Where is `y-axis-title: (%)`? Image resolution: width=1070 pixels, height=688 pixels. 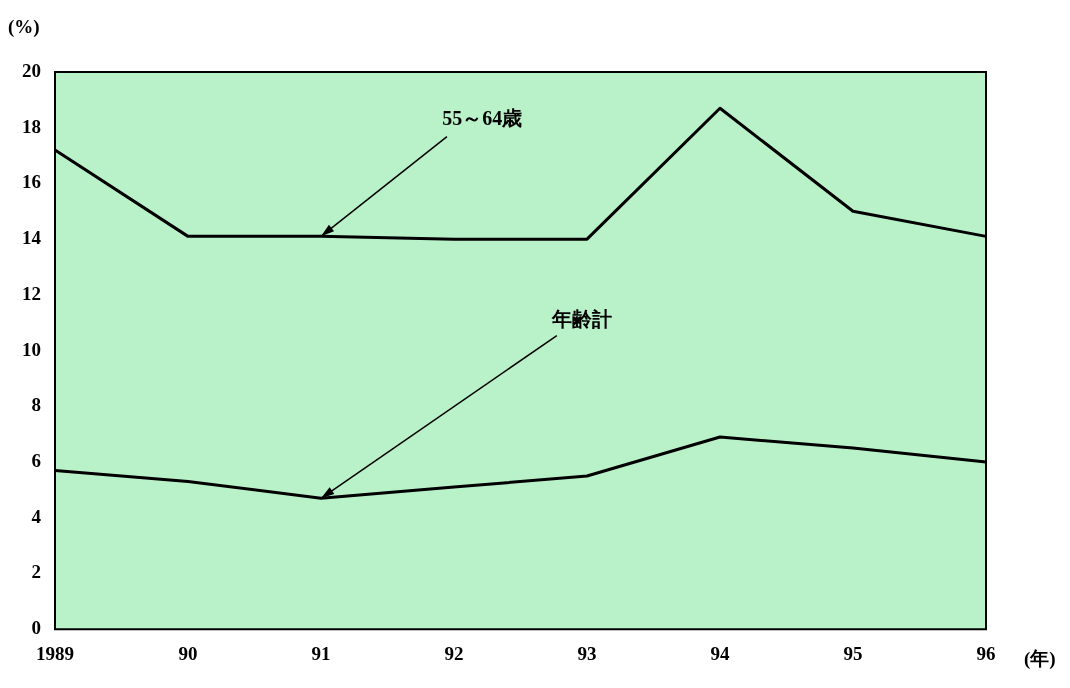 y-axis-title: (%) is located at coordinates (24, 26).